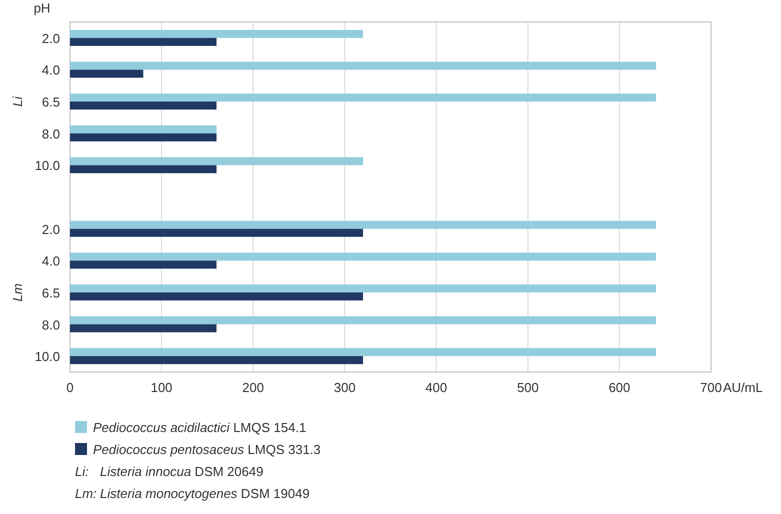 This screenshot has height=514, width=781. I want to click on x-axis-title: AU/mL, so click(743, 387).